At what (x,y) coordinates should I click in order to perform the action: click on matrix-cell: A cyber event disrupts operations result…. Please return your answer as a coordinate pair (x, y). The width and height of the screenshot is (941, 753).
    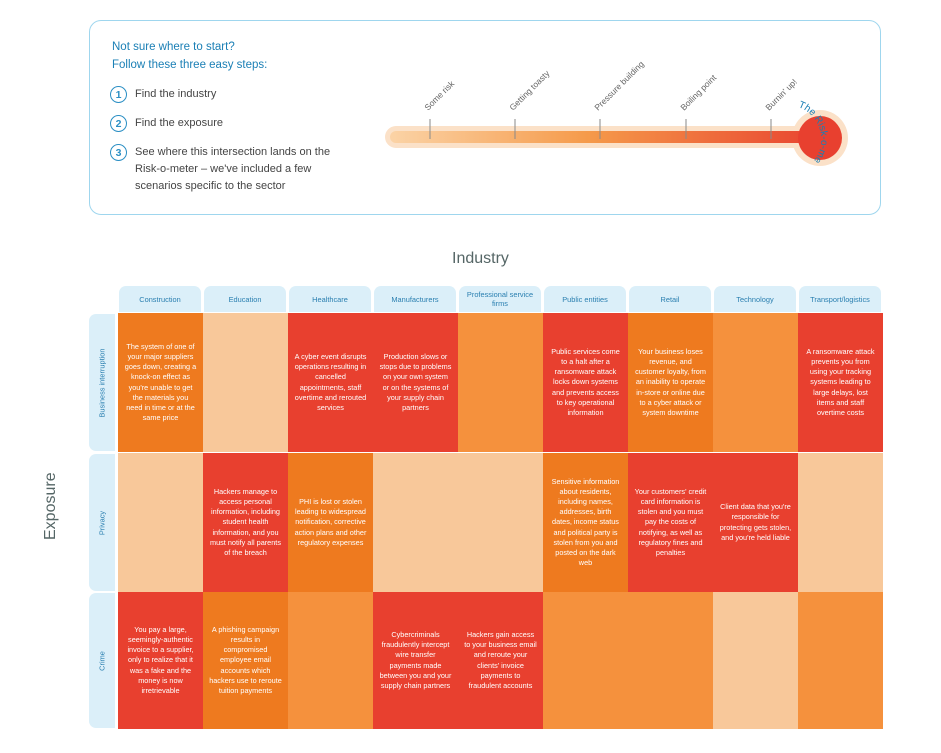
    Looking at the image, I should click on (330, 382).